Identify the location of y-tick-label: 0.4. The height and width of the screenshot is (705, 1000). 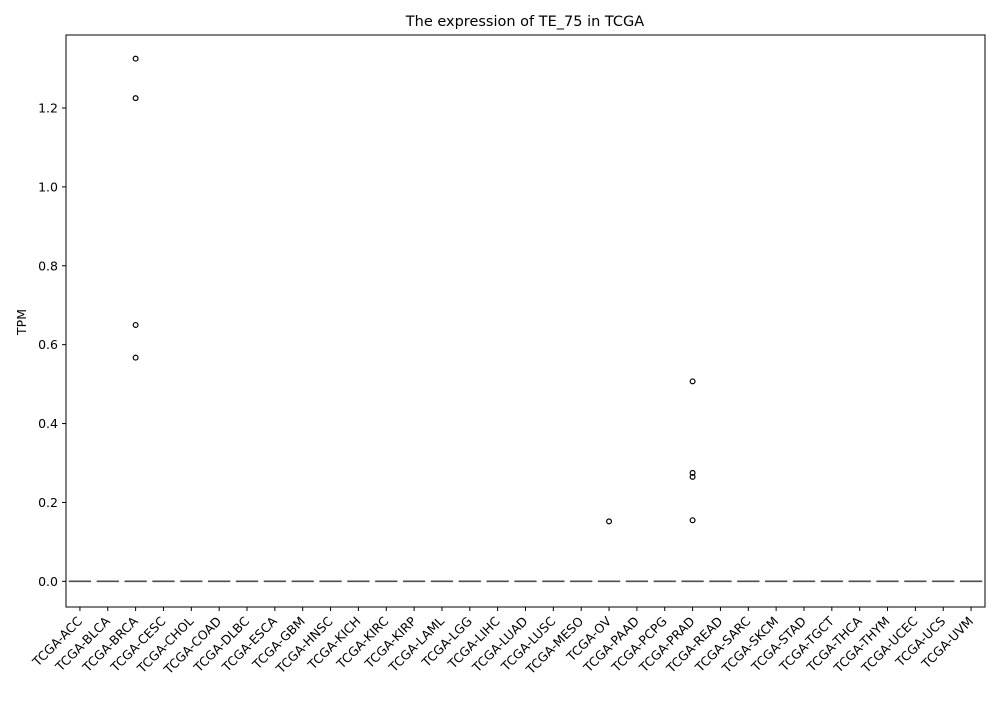
(48, 423).